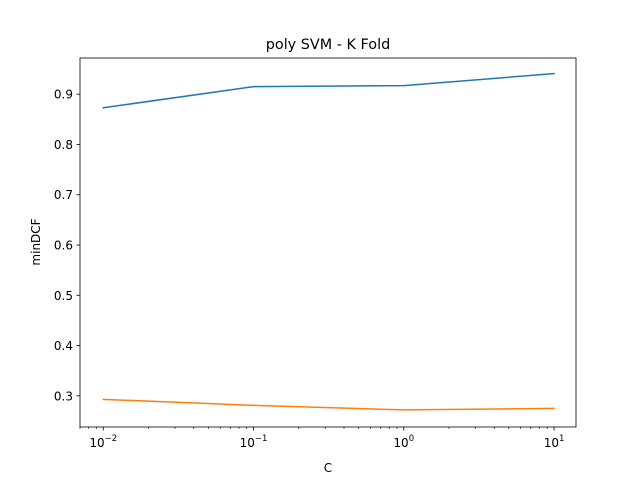 This screenshot has width=640, height=480. What do you see at coordinates (103, 442) in the screenshot?
I see `x-tick-label: 10⁻²` at bounding box center [103, 442].